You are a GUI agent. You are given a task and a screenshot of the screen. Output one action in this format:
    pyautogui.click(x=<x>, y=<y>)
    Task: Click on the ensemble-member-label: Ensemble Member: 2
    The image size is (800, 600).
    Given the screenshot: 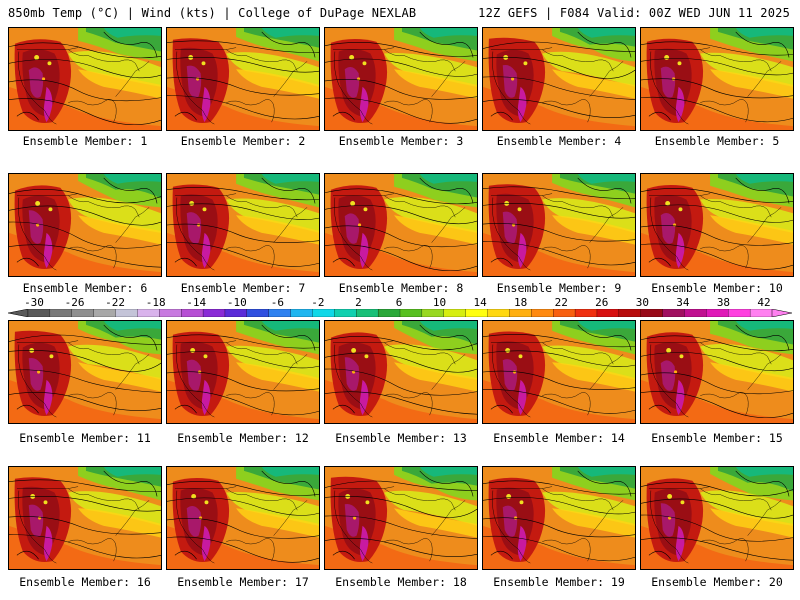 What is the action you would take?
    pyautogui.click(x=243, y=141)
    